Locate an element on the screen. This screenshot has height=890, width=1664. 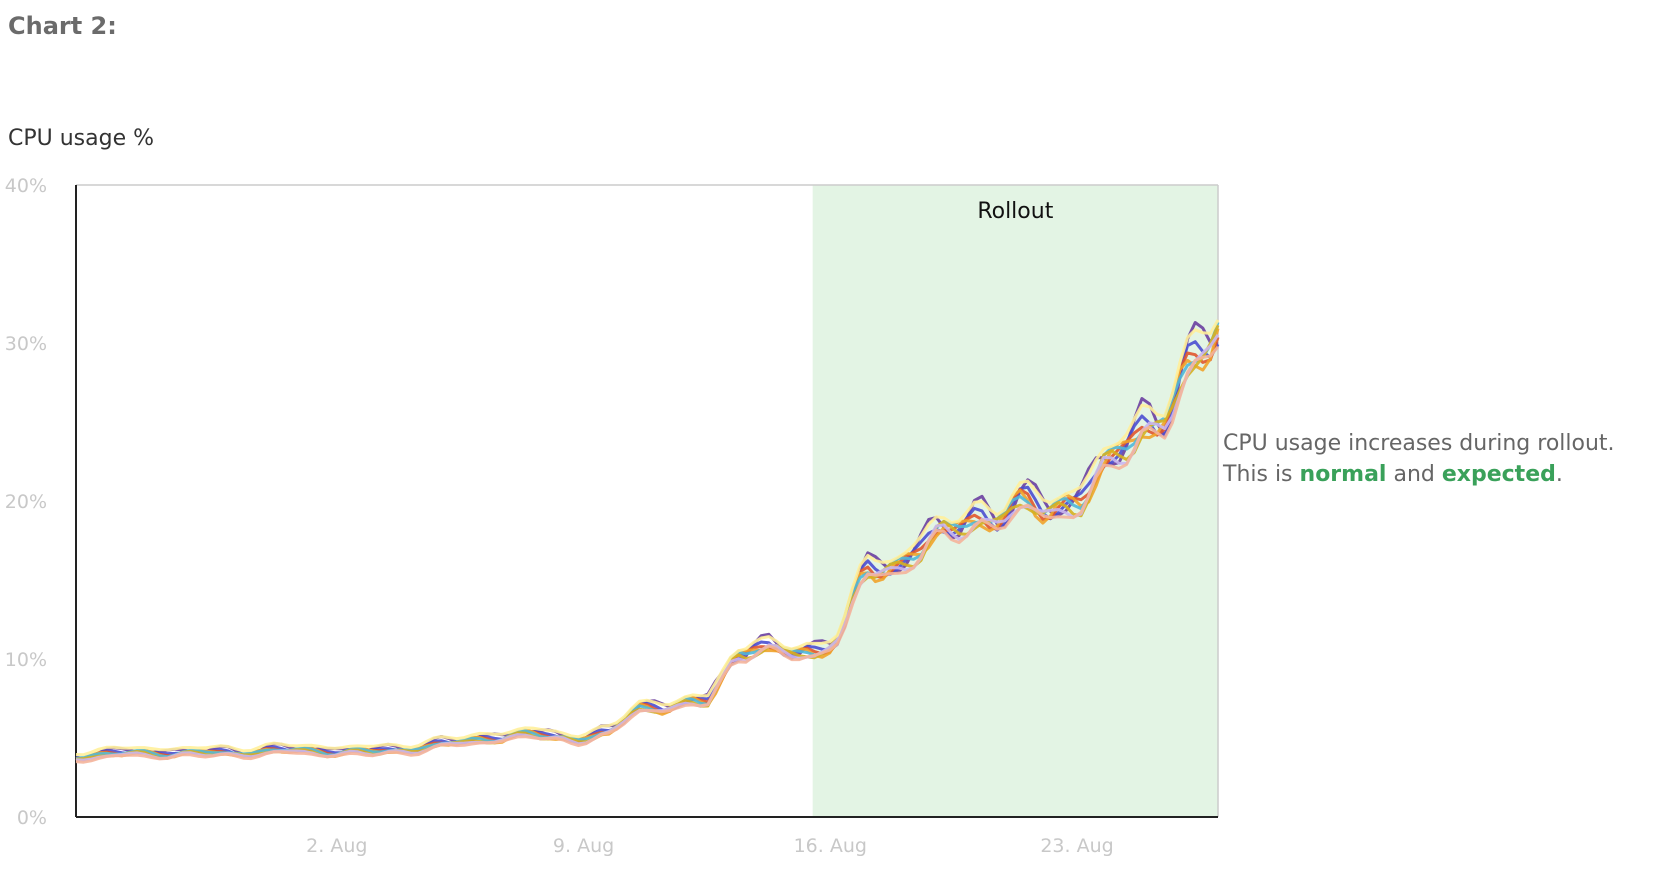
y-tick-label: 30% is located at coordinates (26, 344).